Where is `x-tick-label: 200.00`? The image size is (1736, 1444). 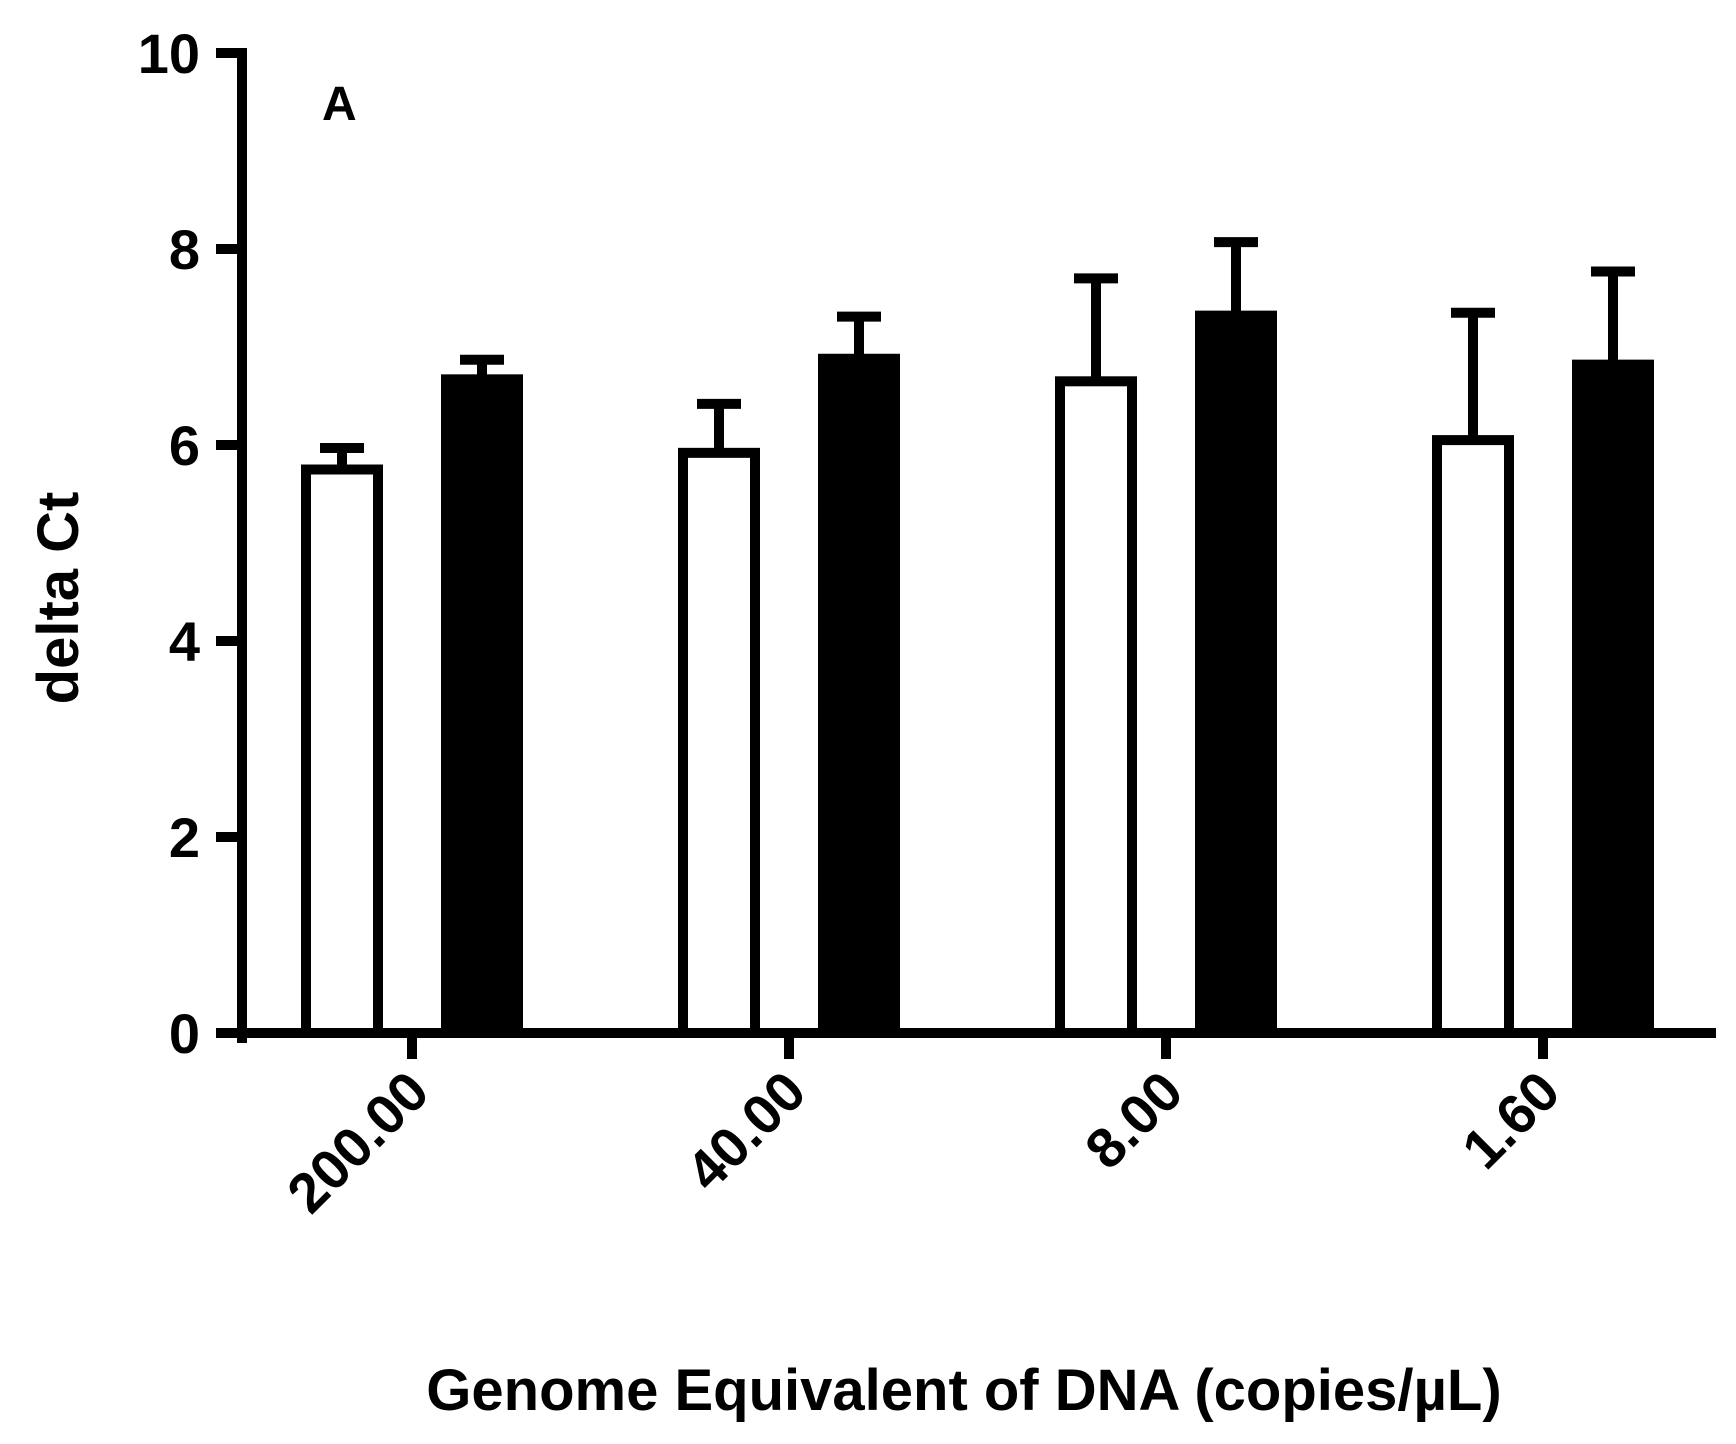 x-tick-label: 200.00 is located at coordinates (358, 1142).